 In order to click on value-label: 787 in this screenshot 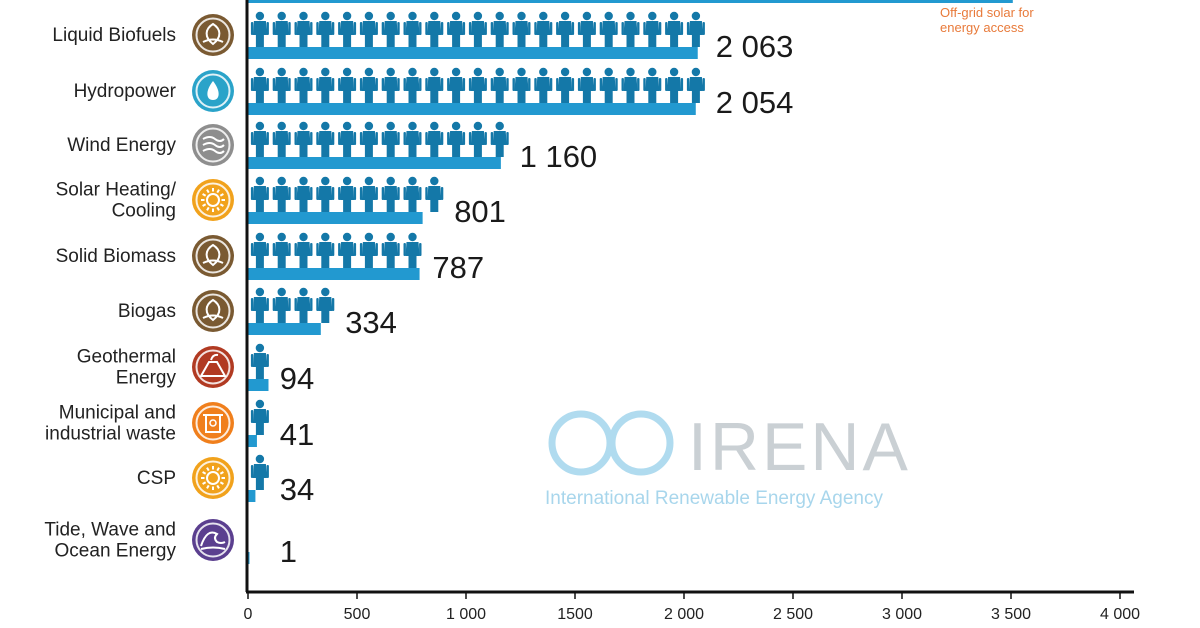, I will do `click(458, 267)`.